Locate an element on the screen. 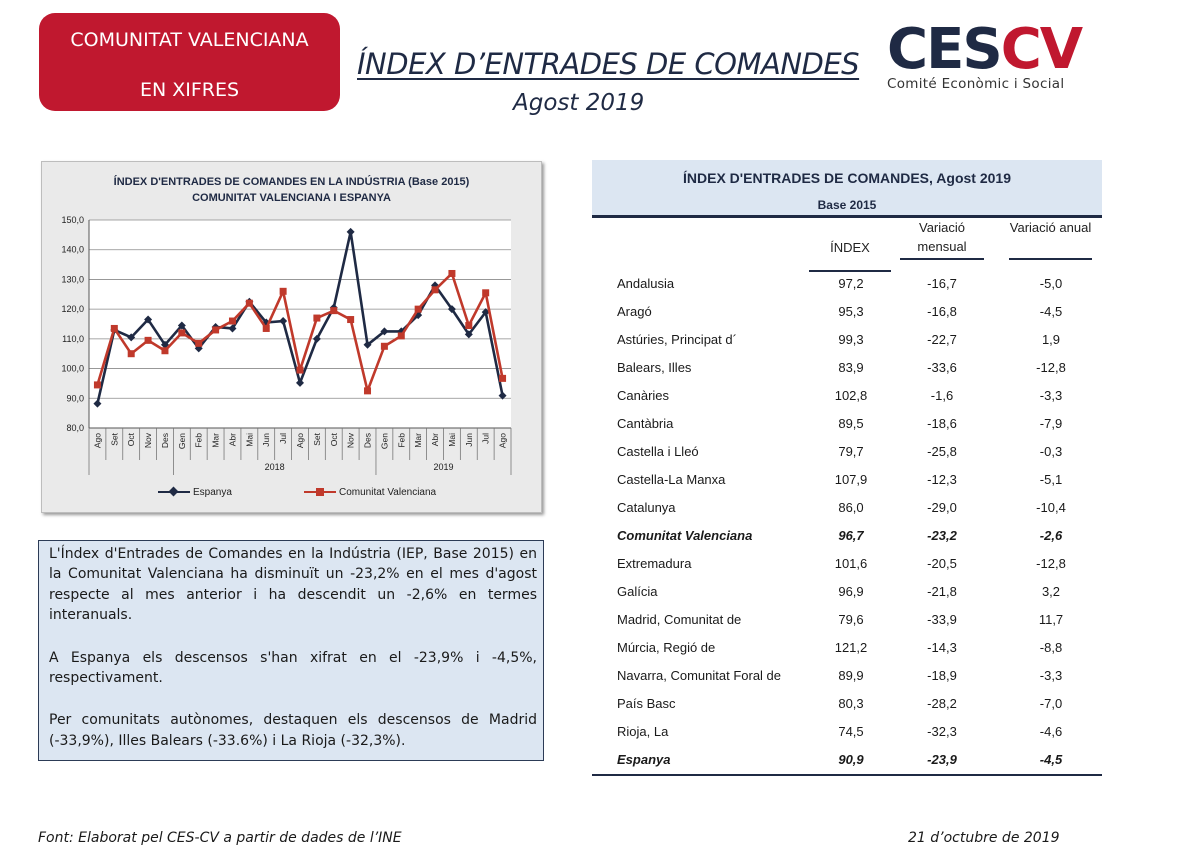 Image resolution: width=1182 pixels, height=867 pixels. x-tick-label: Nov is located at coordinates (148, 440).